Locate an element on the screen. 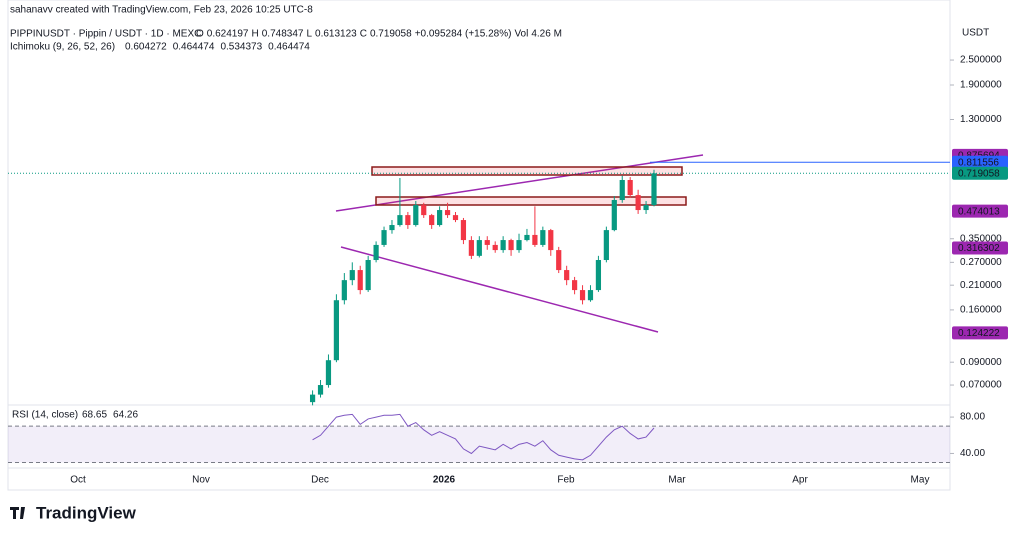 The height and width of the screenshot is (536, 1024). y-tick-label: 0.160000 is located at coordinates (981, 310).